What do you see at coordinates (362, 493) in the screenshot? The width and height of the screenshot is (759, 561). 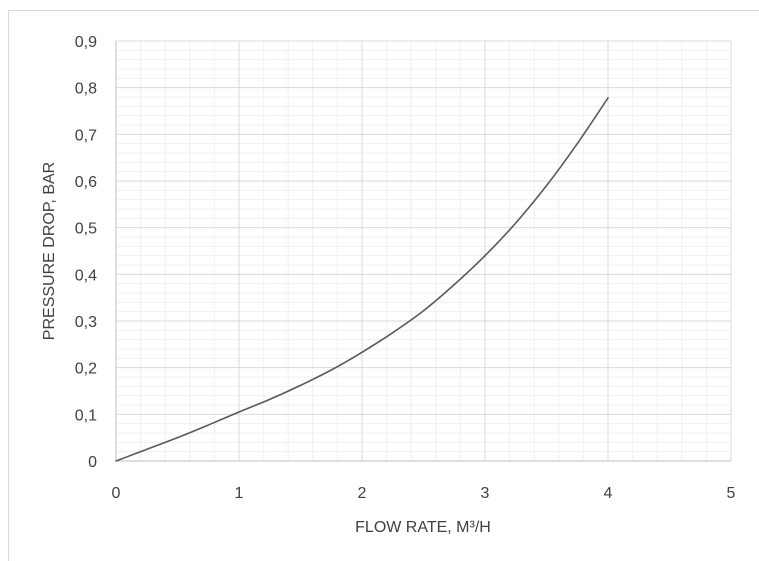 I see `x-tick-label: 2` at bounding box center [362, 493].